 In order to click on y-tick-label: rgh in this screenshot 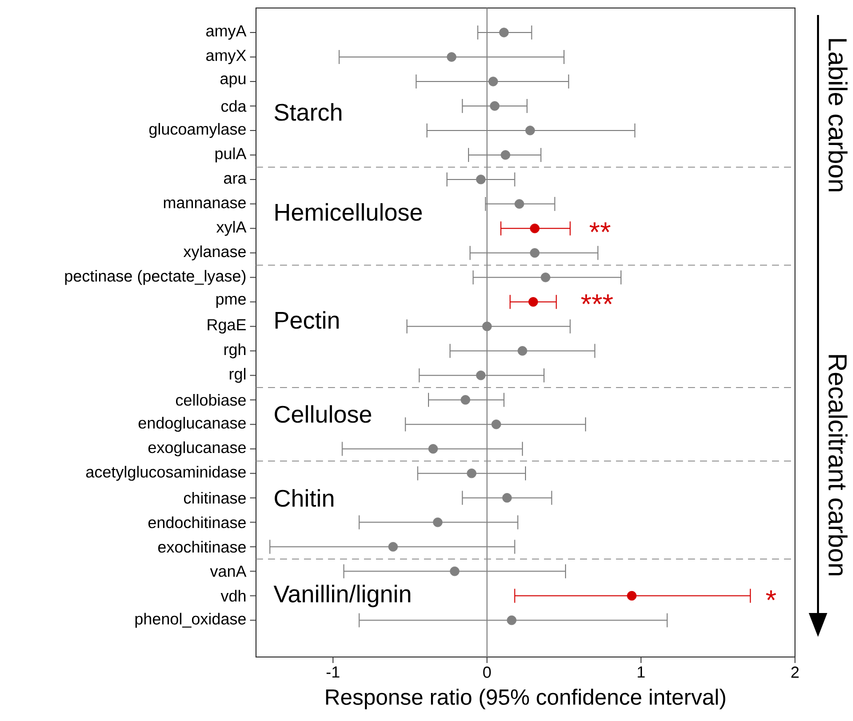, I will do `click(235, 350)`.